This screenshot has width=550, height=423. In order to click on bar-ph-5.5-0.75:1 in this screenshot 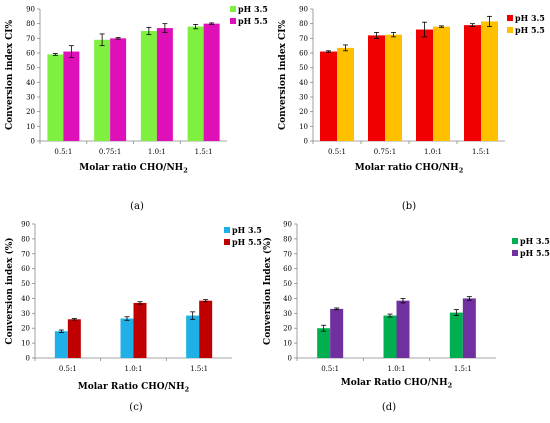, I will do `click(393, 87)`.